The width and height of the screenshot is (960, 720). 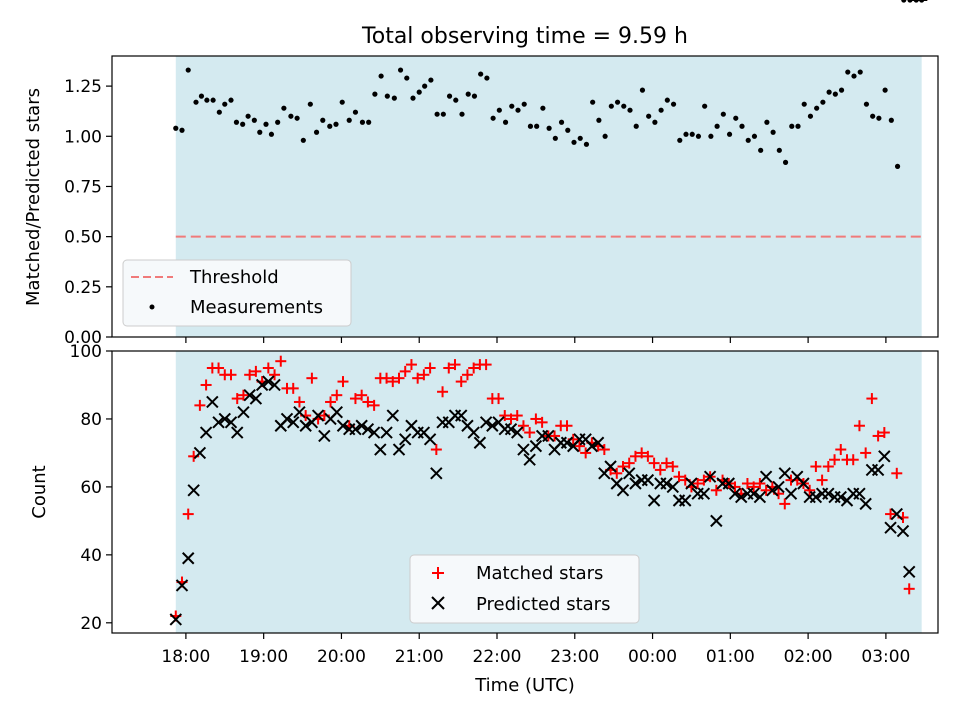 I want to click on matched-stars-legend-label: Matched stars, so click(x=539, y=573).